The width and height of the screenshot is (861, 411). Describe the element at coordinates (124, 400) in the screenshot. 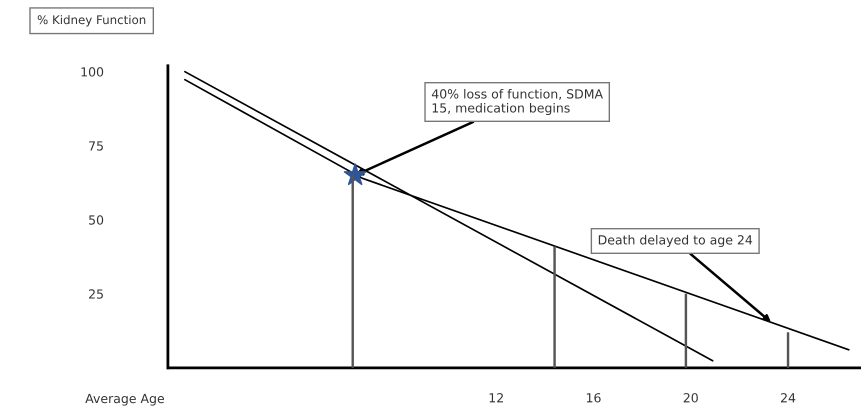

I see `x-axis-title: Average Age` at that location.